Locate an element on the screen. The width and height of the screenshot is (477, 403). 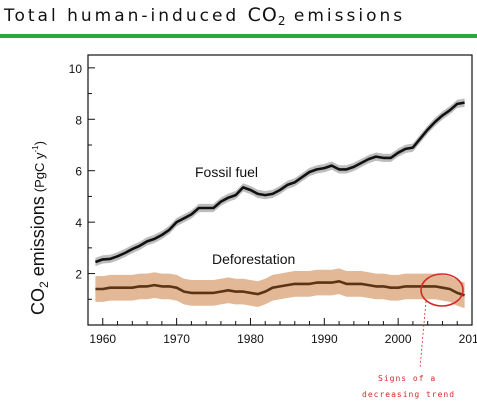
title-post: emissions is located at coordinates (345, 16).